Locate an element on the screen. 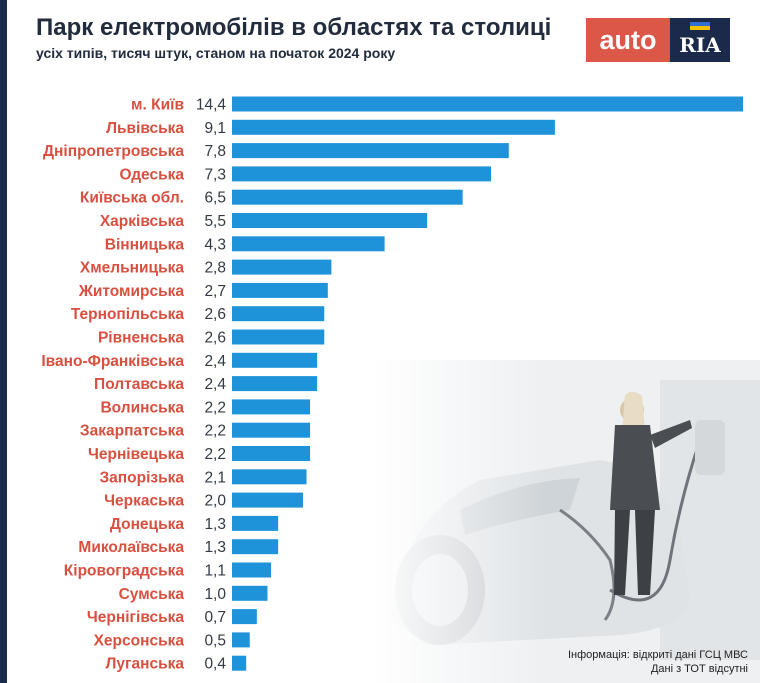 The height and width of the screenshot is (683, 760). value-label-7: 2,8 is located at coordinates (215, 268).